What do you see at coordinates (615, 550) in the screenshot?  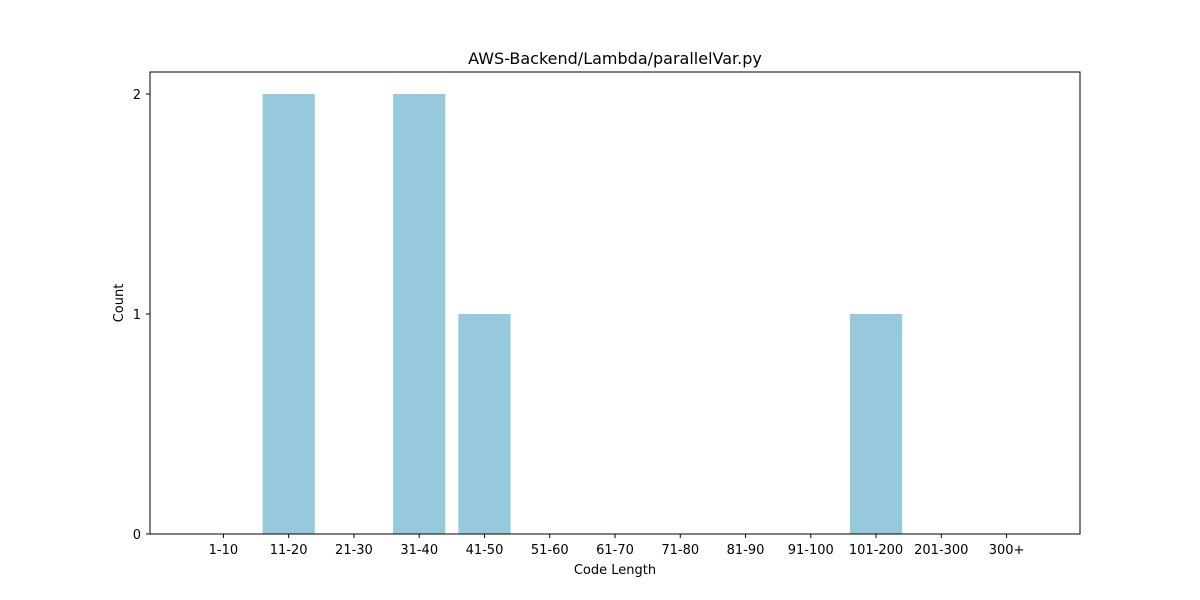 I see `x-tick-label-61-70: 61-70` at bounding box center [615, 550].